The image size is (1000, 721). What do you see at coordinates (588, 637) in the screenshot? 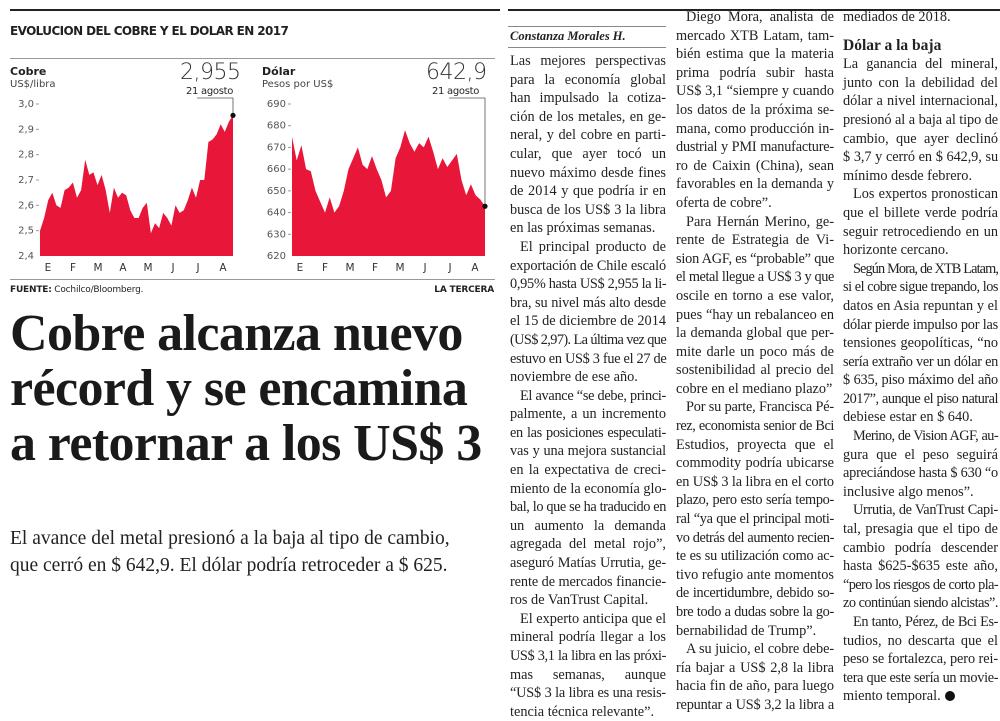
I see `article-line: mineral podría llegar a los` at bounding box center [588, 637].